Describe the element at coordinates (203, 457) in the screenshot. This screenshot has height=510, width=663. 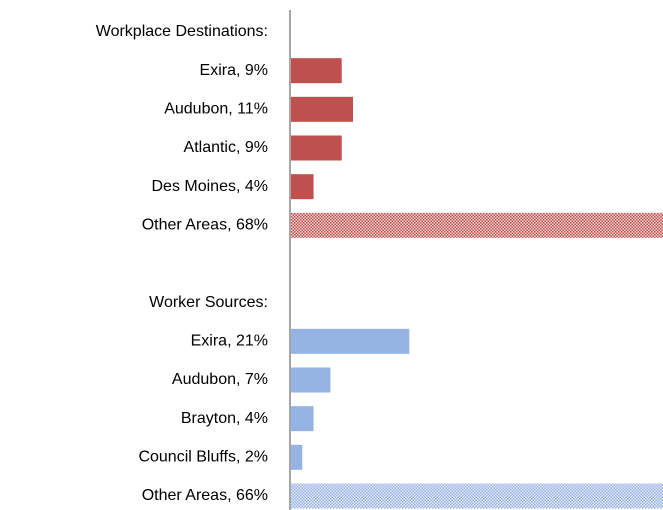
I see `category-label: Council Bluffs, 2%` at that location.